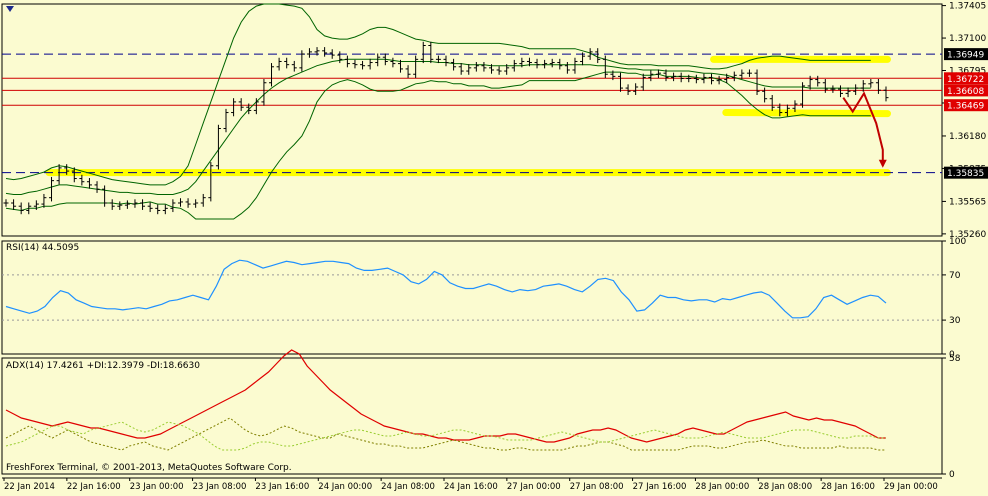 The height and width of the screenshot is (496, 988). What do you see at coordinates (29, 487) in the screenshot?
I see `x-axis-label: 22 Jan 2014` at bounding box center [29, 487].